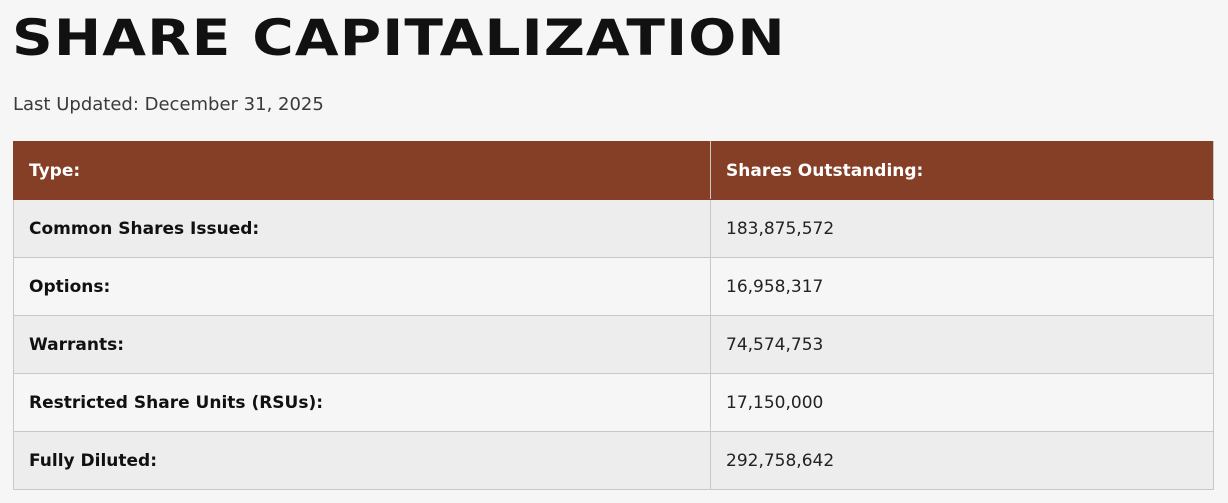 The image size is (1228, 503). I want to click on row-shares-value: 17,150,000, so click(962, 402).